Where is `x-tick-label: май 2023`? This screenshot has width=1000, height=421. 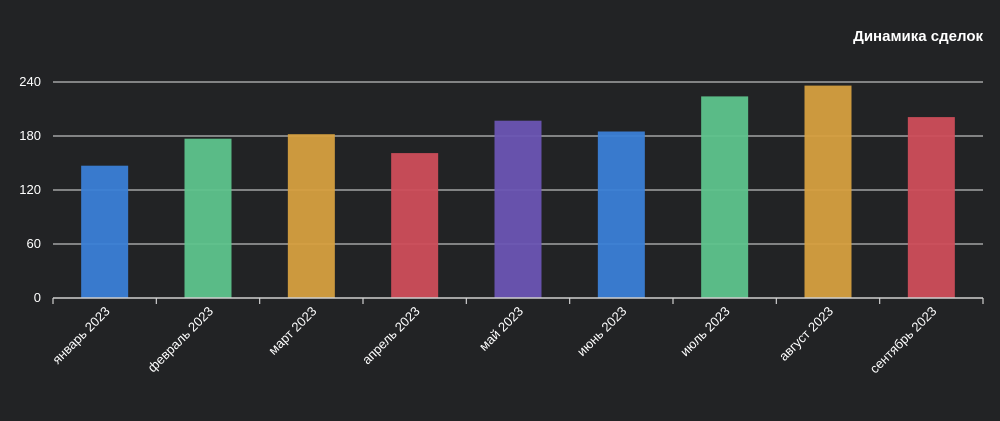 x-tick-label: май 2023 is located at coordinates (501, 329).